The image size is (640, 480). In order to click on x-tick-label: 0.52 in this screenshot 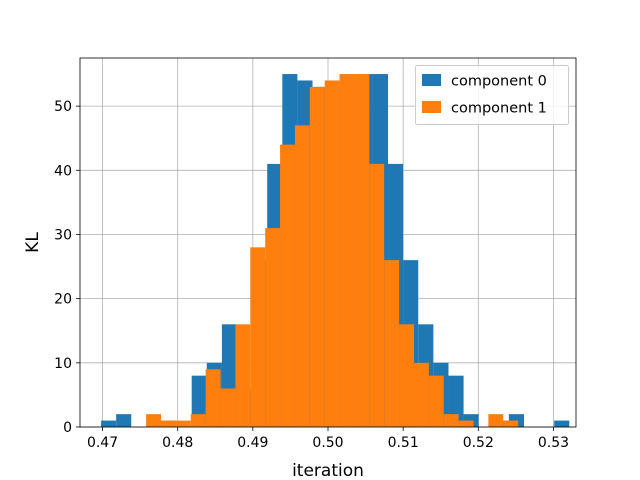, I will do `click(478, 443)`.